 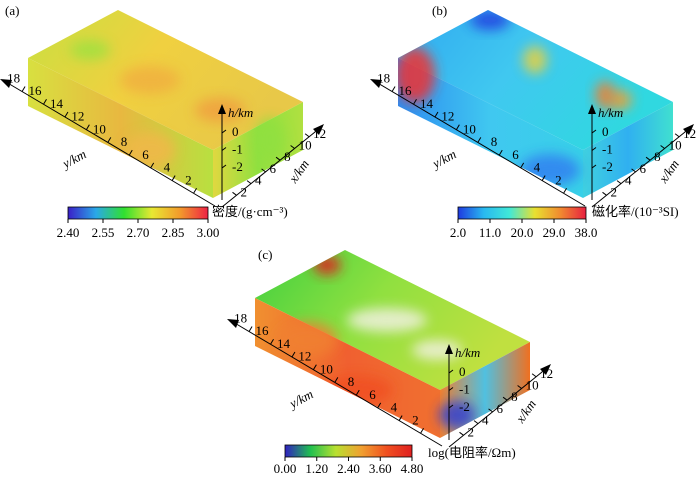 I want to click on panel-label: (b), so click(x=439, y=10).